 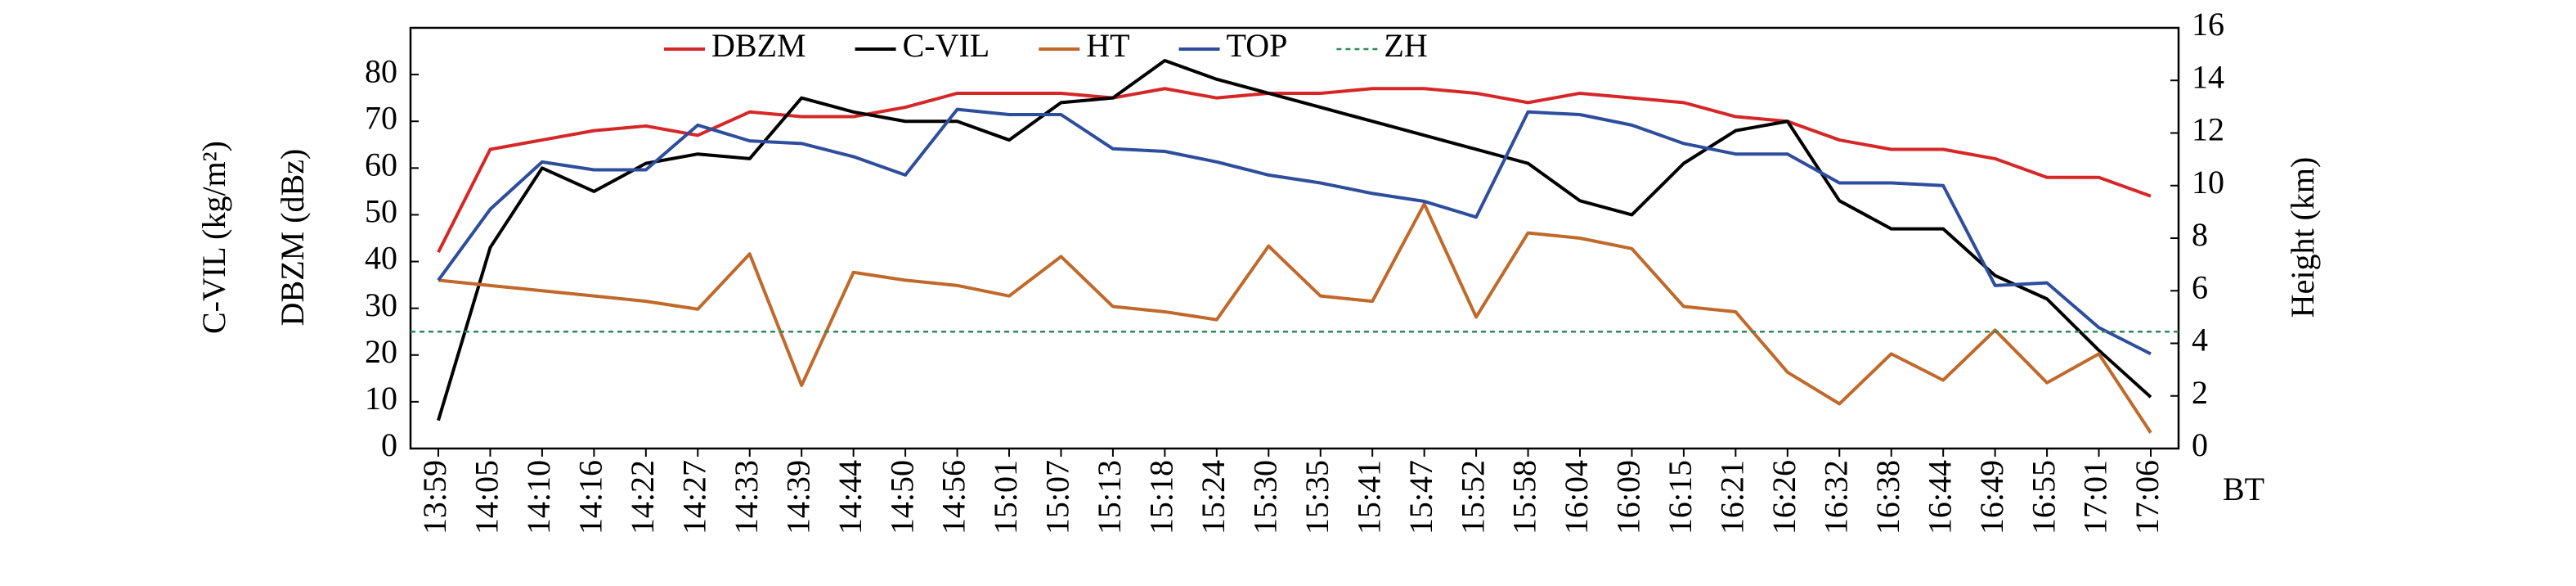 I want to click on y-axis-label: C-VIL (kg/m²), so click(x=213, y=237).